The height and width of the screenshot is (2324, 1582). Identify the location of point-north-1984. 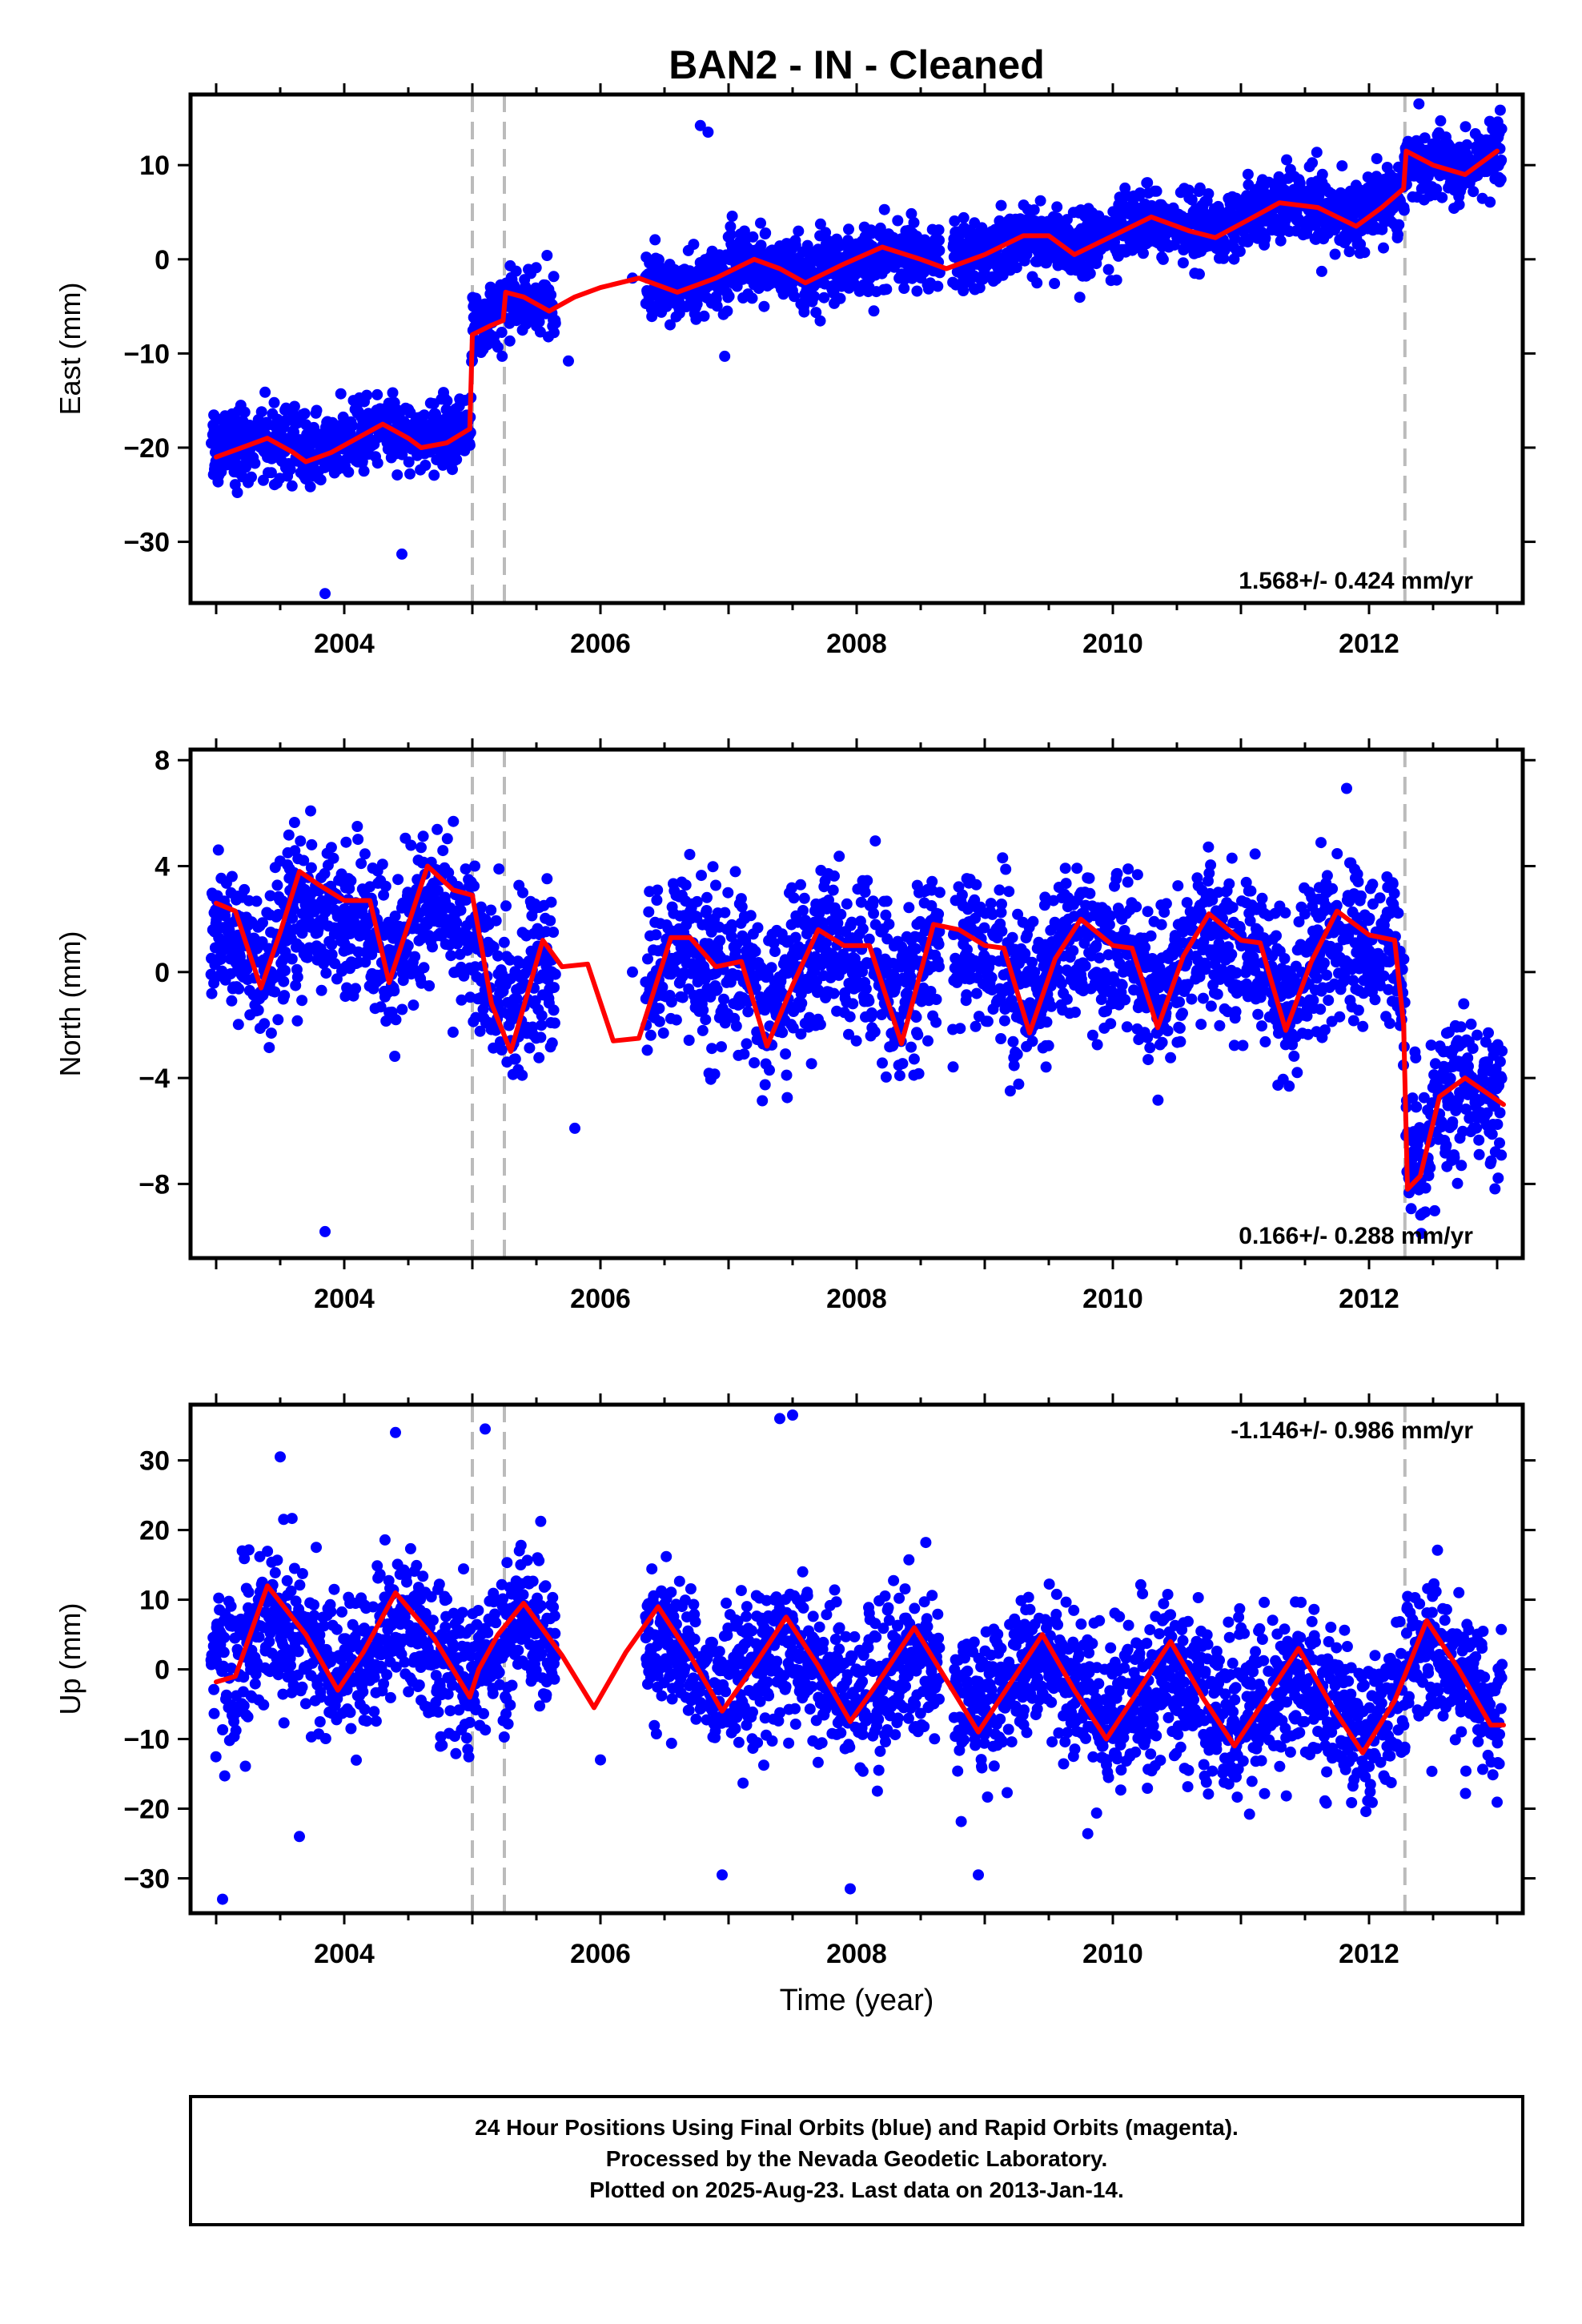
(1162, 1042).